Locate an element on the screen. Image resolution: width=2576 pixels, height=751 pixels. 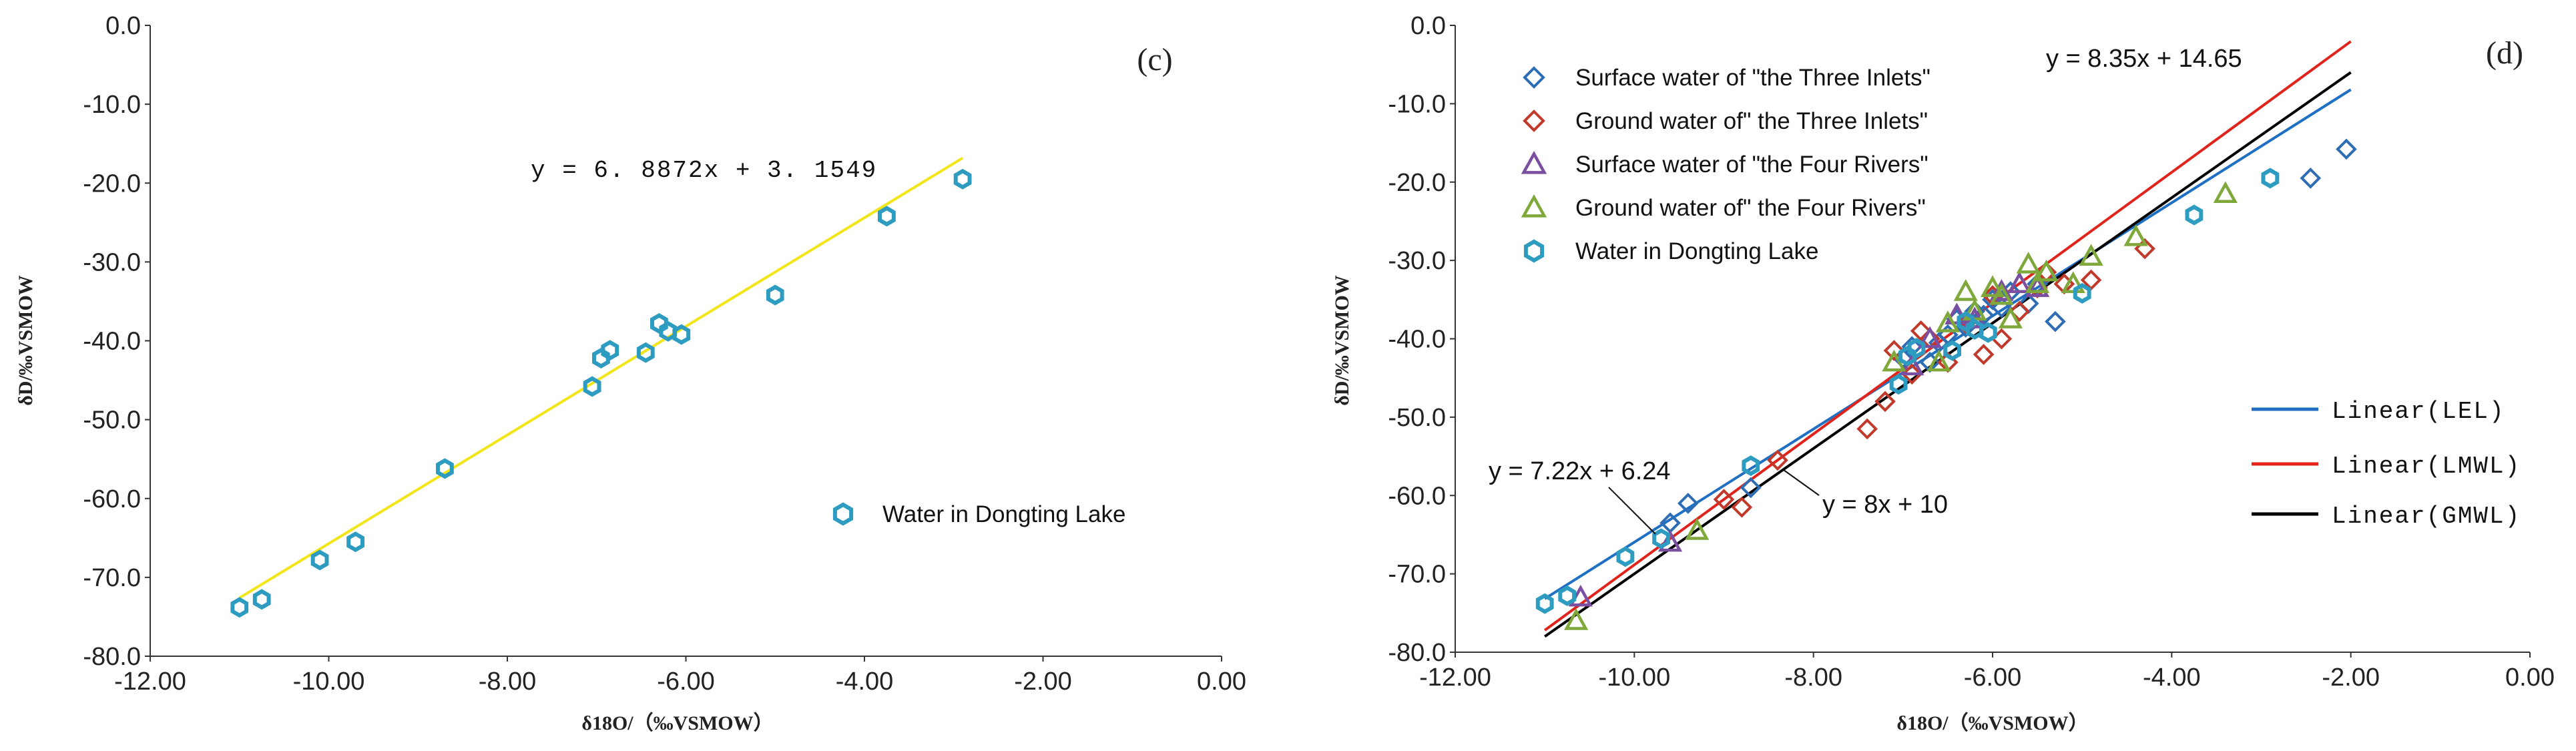
y-tick-label: -80.0 is located at coordinates (1417, 653).